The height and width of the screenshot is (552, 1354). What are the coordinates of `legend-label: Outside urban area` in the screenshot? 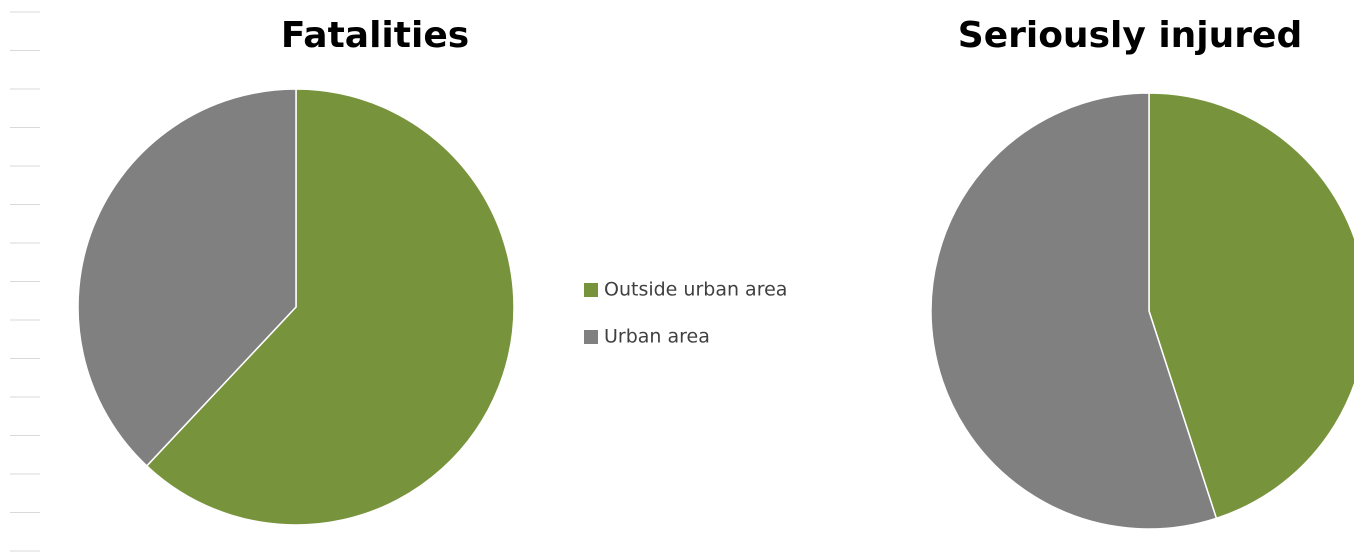 It's located at (695, 290).